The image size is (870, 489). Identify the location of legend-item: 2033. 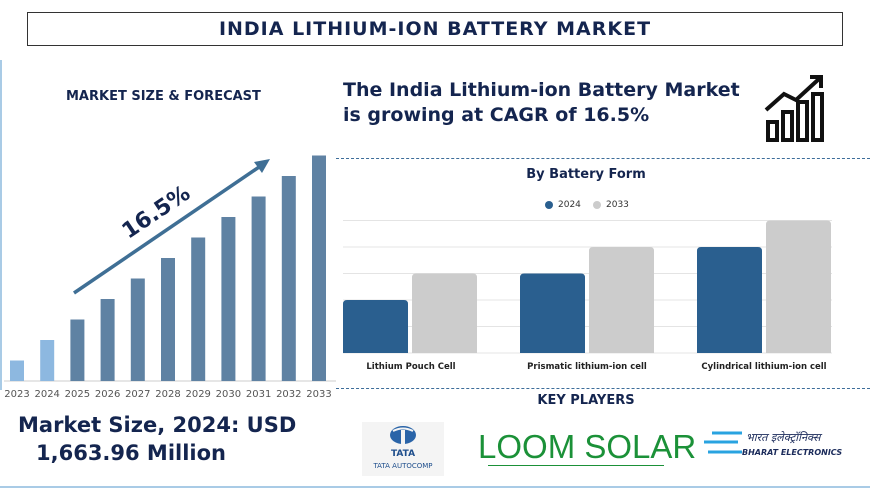
(611, 205).